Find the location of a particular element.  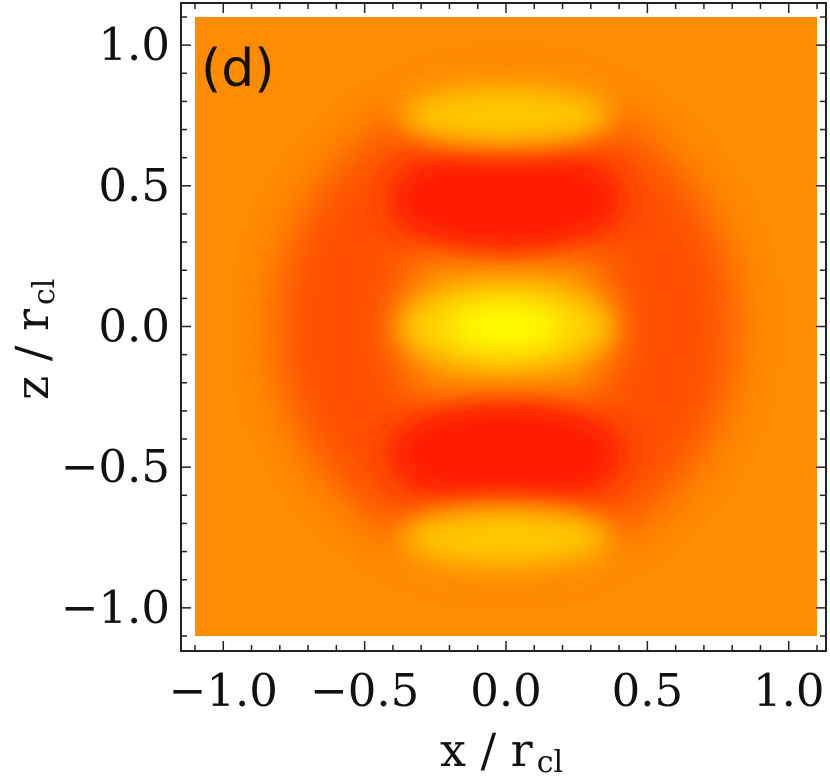

x-tick-label: −0.5 is located at coordinates (364, 690).